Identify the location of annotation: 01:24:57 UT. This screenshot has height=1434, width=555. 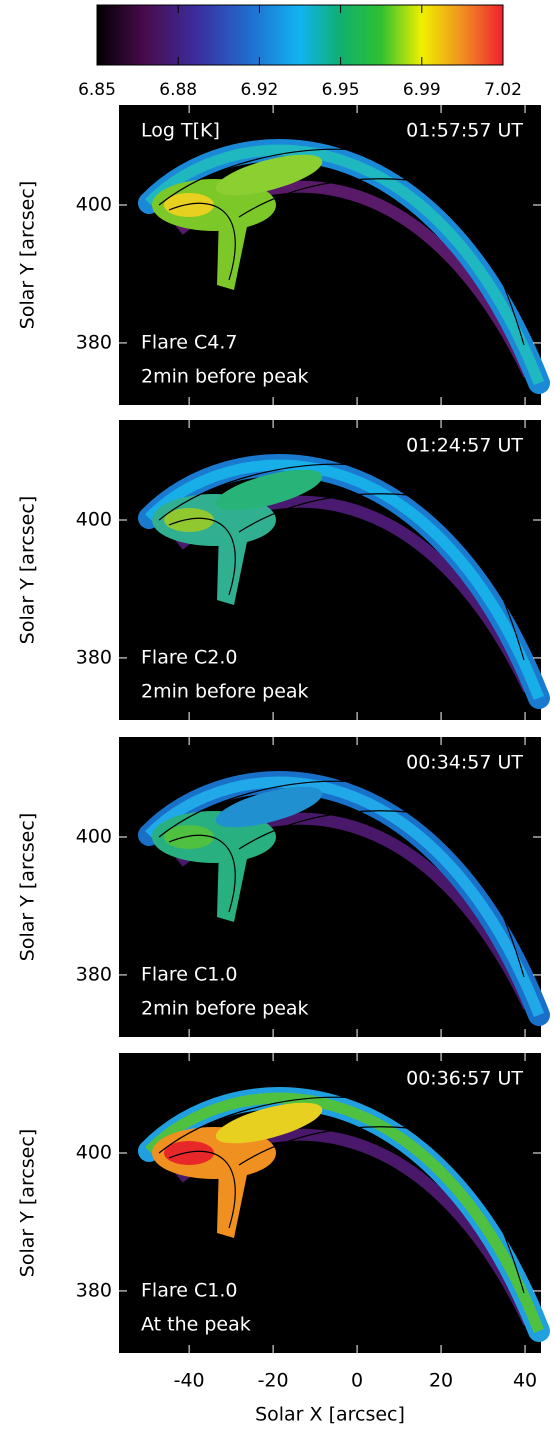
(464, 446).